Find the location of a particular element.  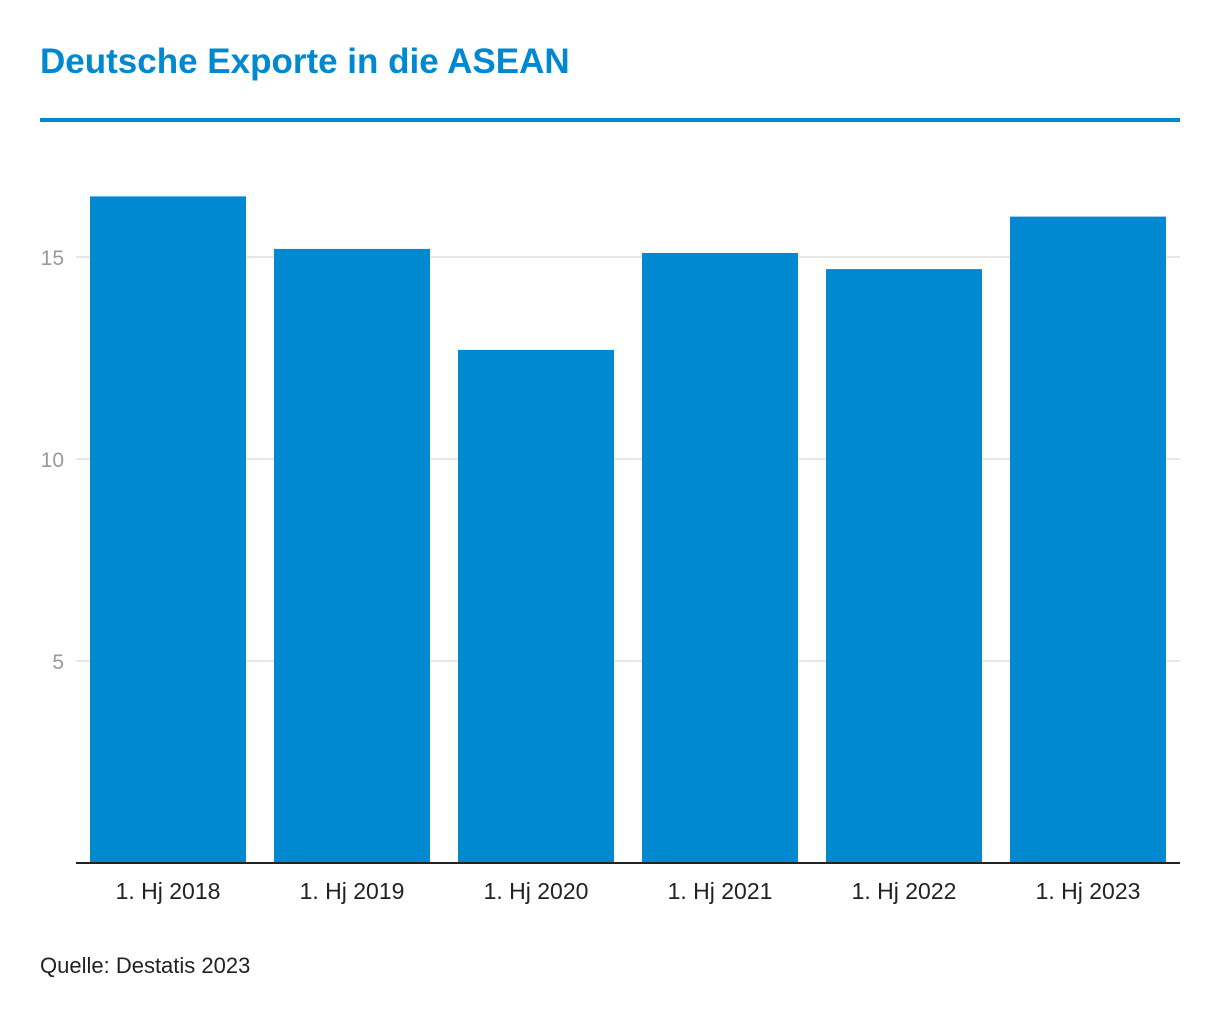

y-tick-label: 5 is located at coordinates (58, 662).